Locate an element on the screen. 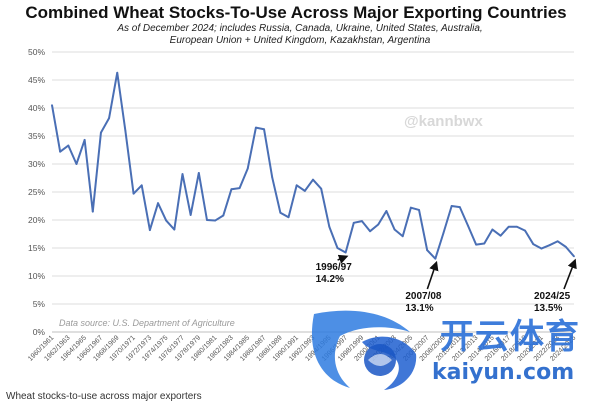 The height and width of the screenshot is (409, 592). y-axis-ticks: 0% 5% 10% 15% 20% 25% 30% 35% 40% 45% 50% is located at coordinates (36, 192).